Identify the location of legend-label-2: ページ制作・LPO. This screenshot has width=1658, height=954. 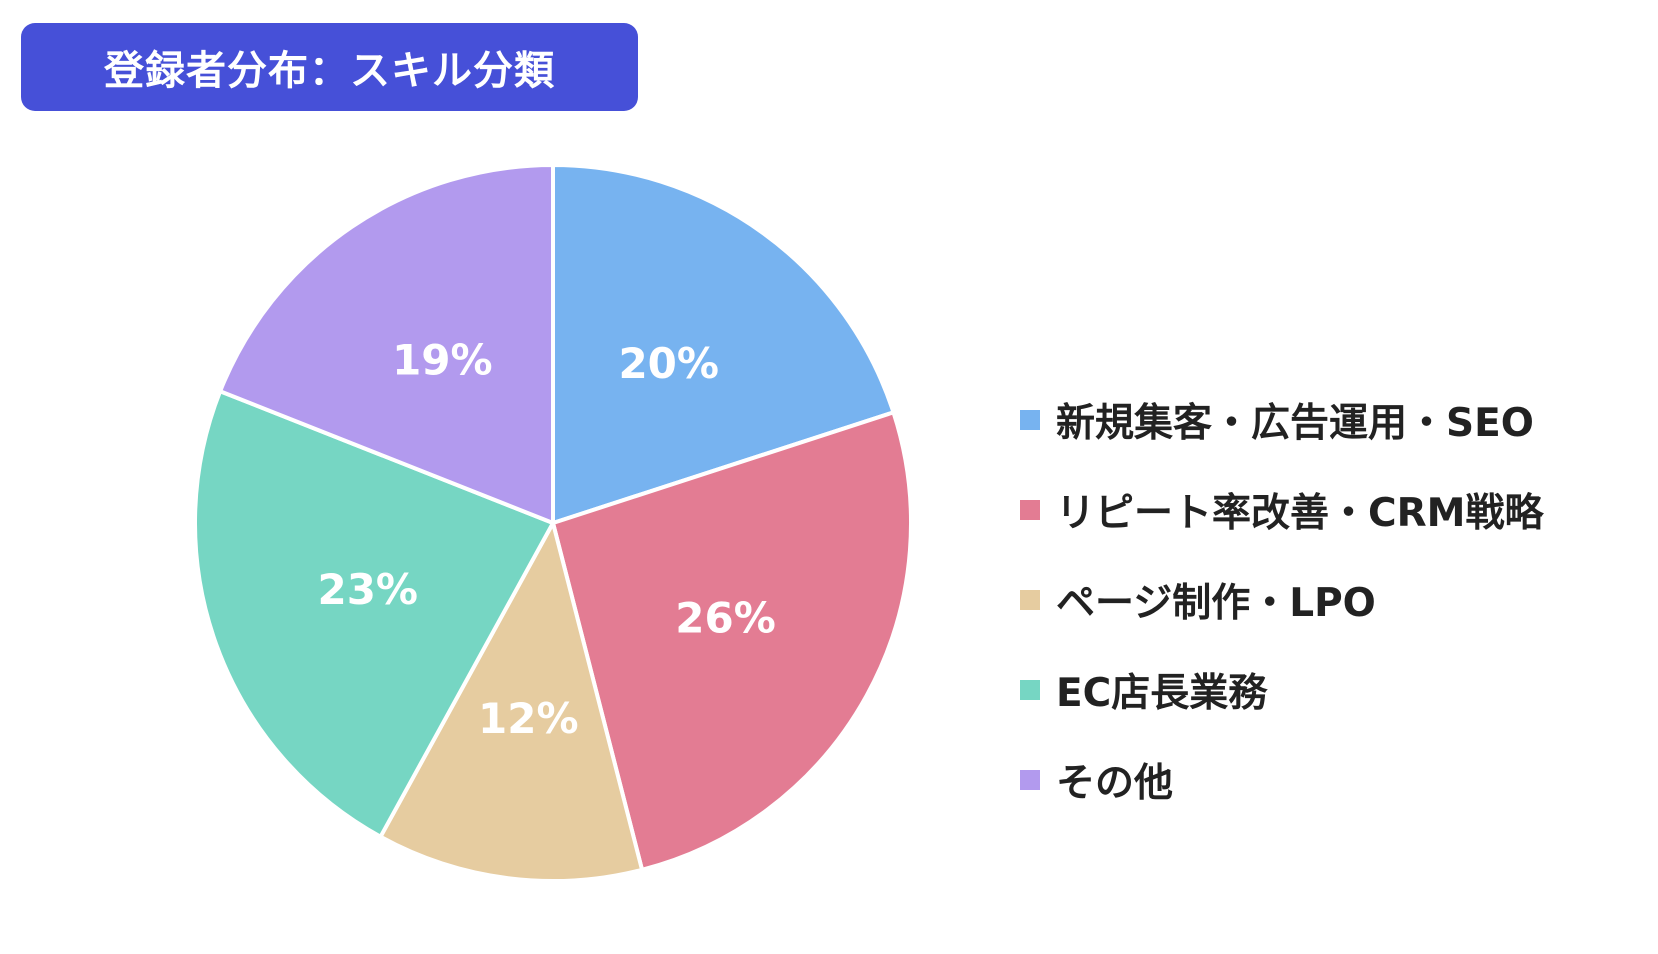
(1216, 603).